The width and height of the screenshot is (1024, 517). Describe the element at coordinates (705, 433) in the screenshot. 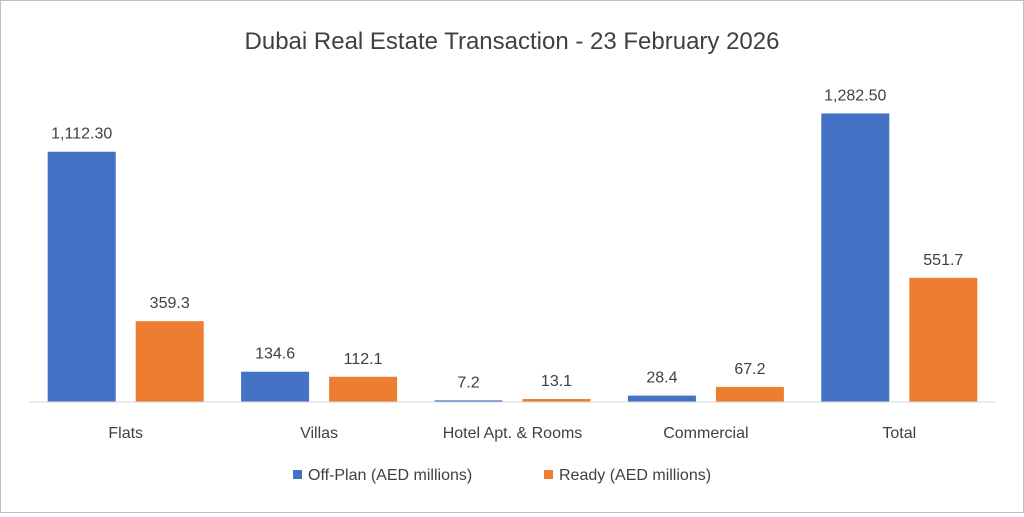

I see `x-tick-label: Commercial` at that location.